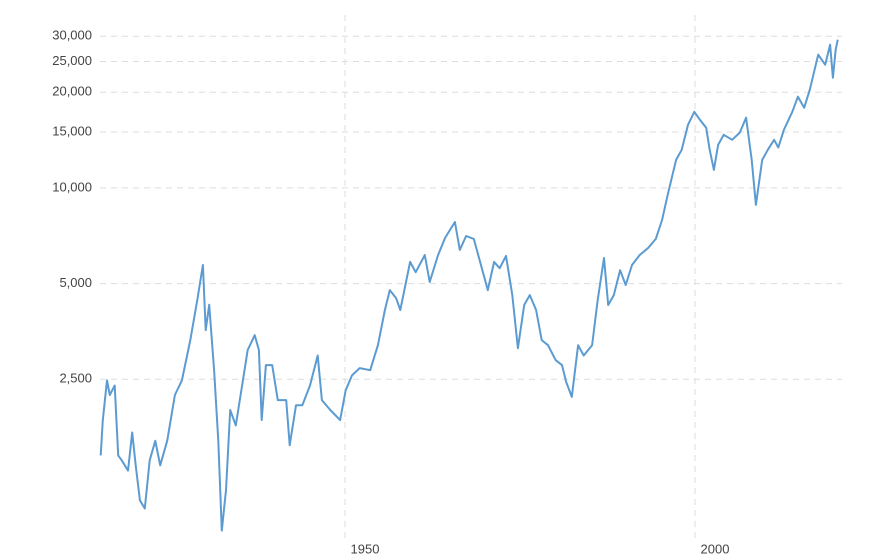 This screenshot has width=888, height=560. Describe the element at coordinates (365, 548) in the screenshot. I see `x-tick-label: 1950` at that location.